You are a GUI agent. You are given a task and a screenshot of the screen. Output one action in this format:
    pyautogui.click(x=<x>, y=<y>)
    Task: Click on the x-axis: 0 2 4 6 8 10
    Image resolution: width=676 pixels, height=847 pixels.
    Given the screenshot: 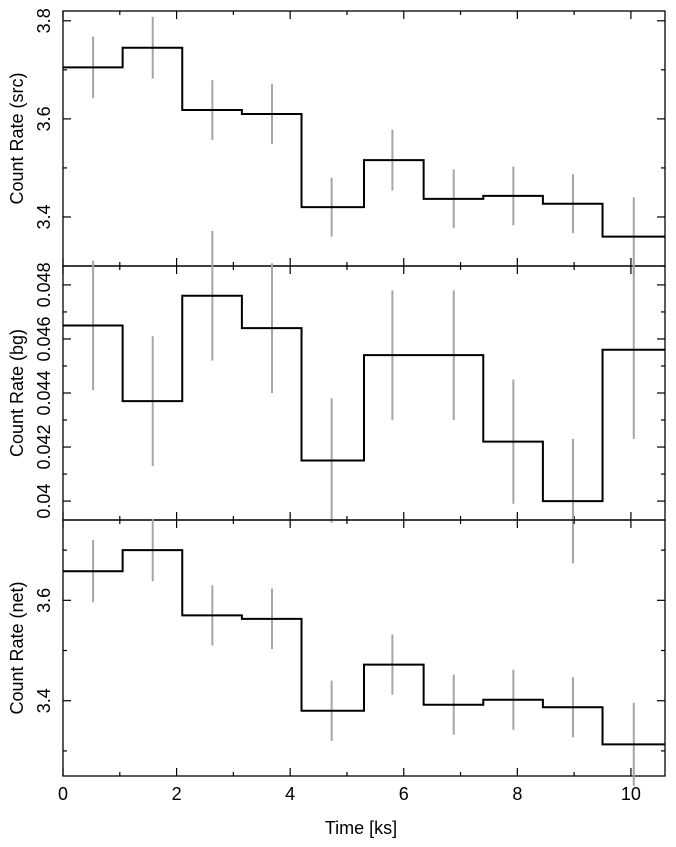 What is the action you would take?
    pyautogui.click(x=349, y=794)
    